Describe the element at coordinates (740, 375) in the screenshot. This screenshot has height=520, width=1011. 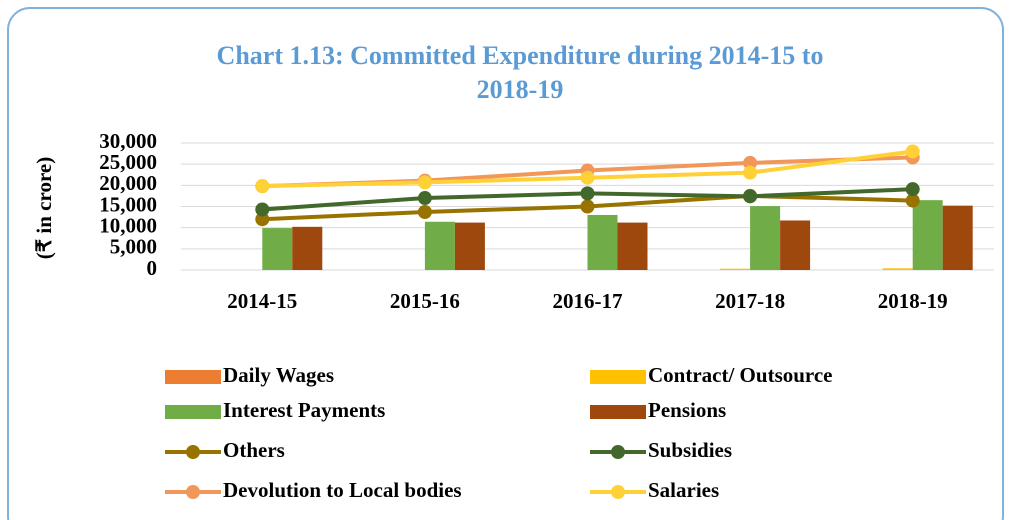
I see `legend-label: Contract/ Outsource` at that location.